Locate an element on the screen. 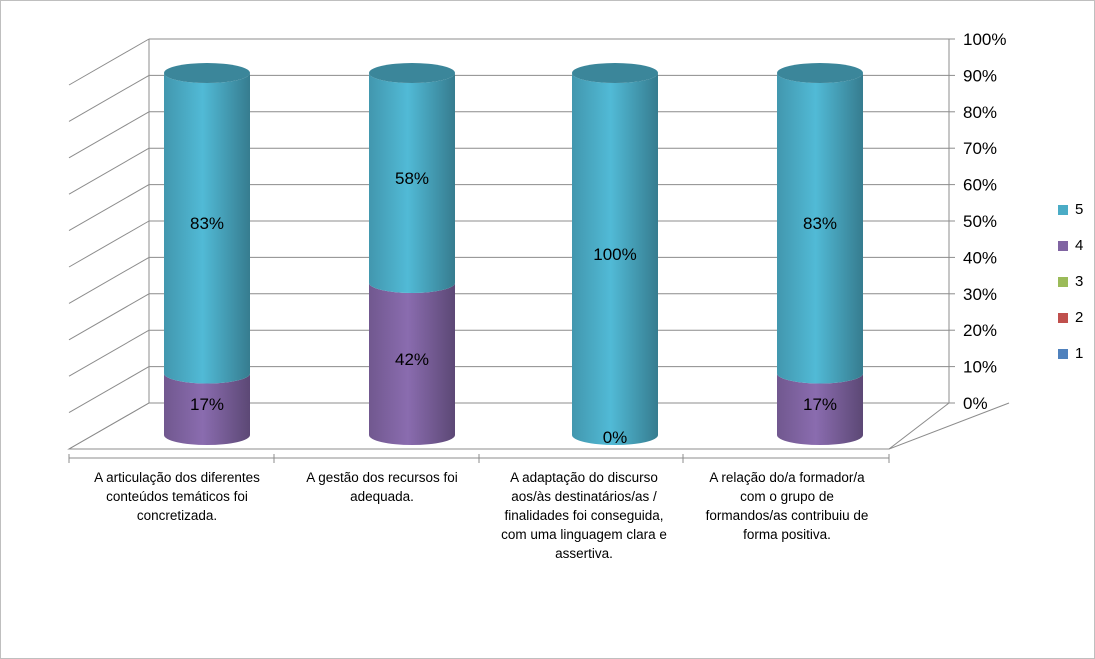  category-label: A gestão dos recursos foi adequada. is located at coordinates (382, 487).